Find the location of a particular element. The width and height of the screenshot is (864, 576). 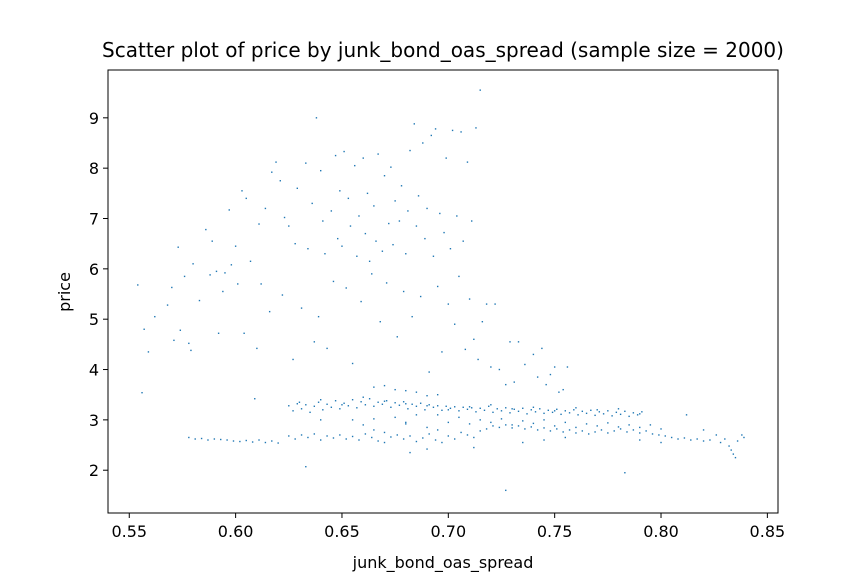

x-tick-label: 0.65 is located at coordinates (342, 531).